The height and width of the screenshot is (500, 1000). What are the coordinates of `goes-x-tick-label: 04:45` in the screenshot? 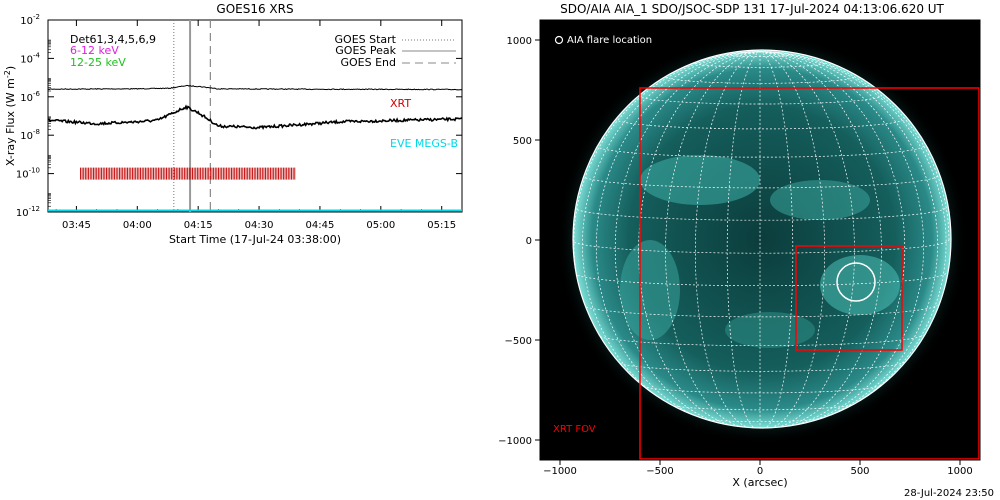 It's located at (320, 225).